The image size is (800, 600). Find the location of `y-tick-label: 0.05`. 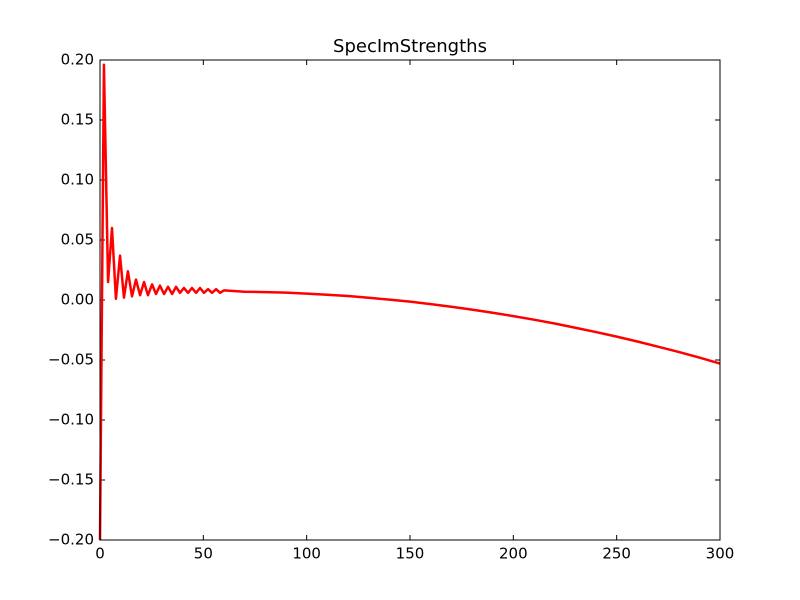

y-tick-label: 0.05 is located at coordinates (77, 240).